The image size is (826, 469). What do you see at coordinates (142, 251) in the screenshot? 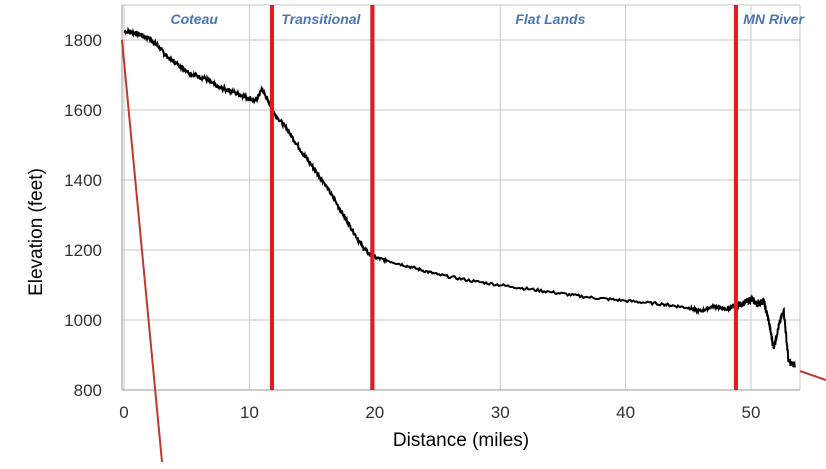
I see `annotation-pointer-line-left` at bounding box center [142, 251].